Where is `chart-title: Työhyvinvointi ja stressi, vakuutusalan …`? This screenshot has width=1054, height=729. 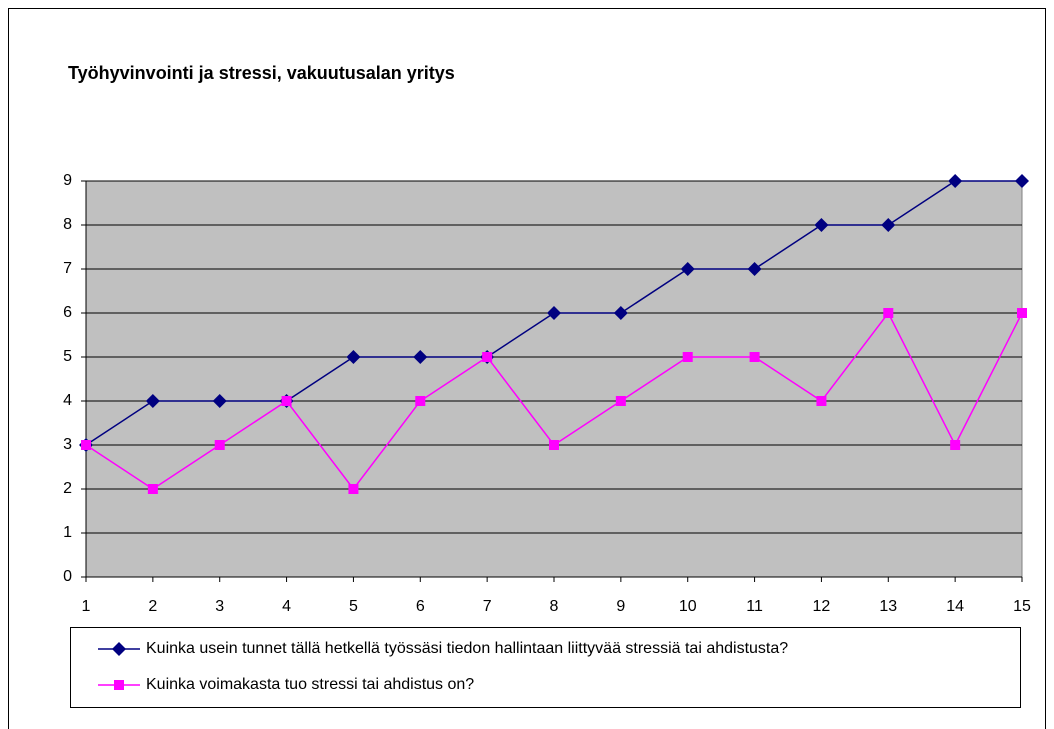
chart-title: Työhyvinvointi ja stressi, vakuutusalan … is located at coordinates (261, 73).